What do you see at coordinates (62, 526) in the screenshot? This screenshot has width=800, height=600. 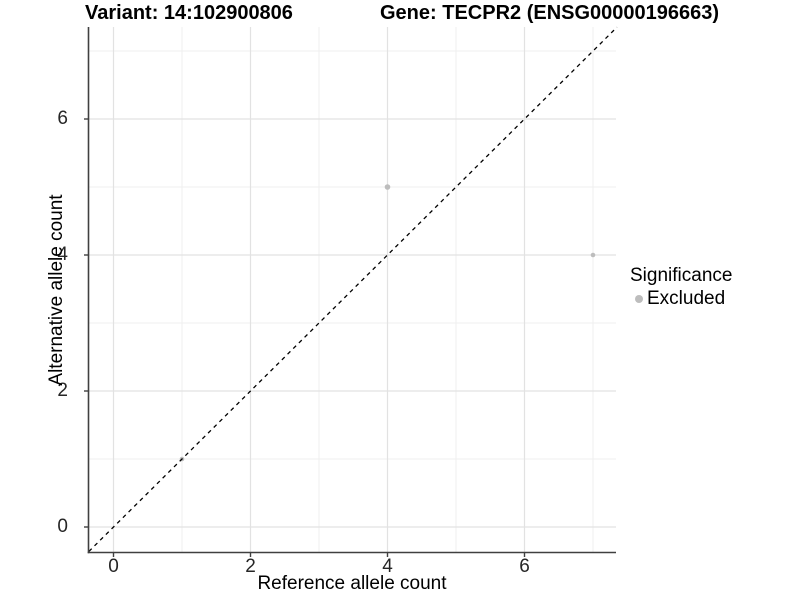 I see `y-tick-label: 0` at bounding box center [62, 526].